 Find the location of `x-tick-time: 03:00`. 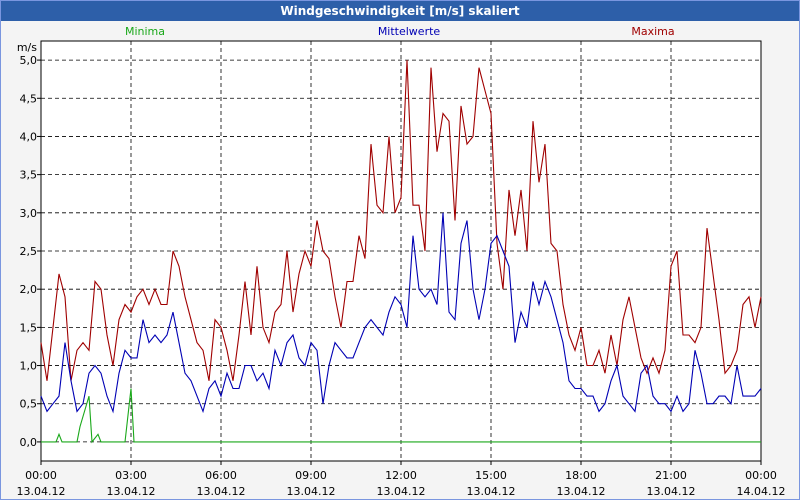

x-tick-time: 03:00 is located at coordinates (131, 475).